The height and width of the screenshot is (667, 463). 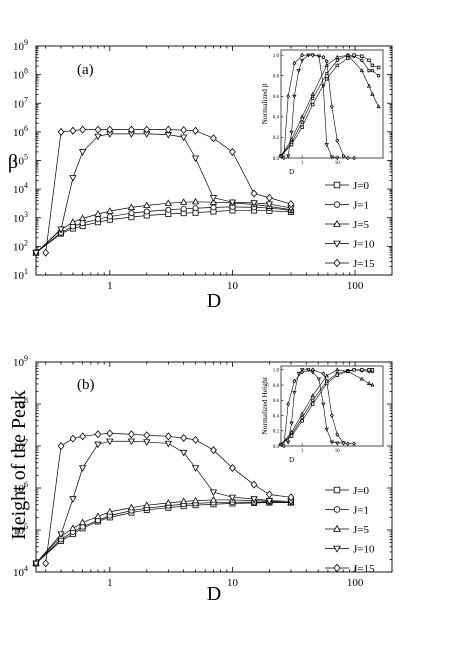 What do you see at coordinates (20, 245) in the screenshot?
I see `y-tick-label: 10²` at bounding box center [20, 245].